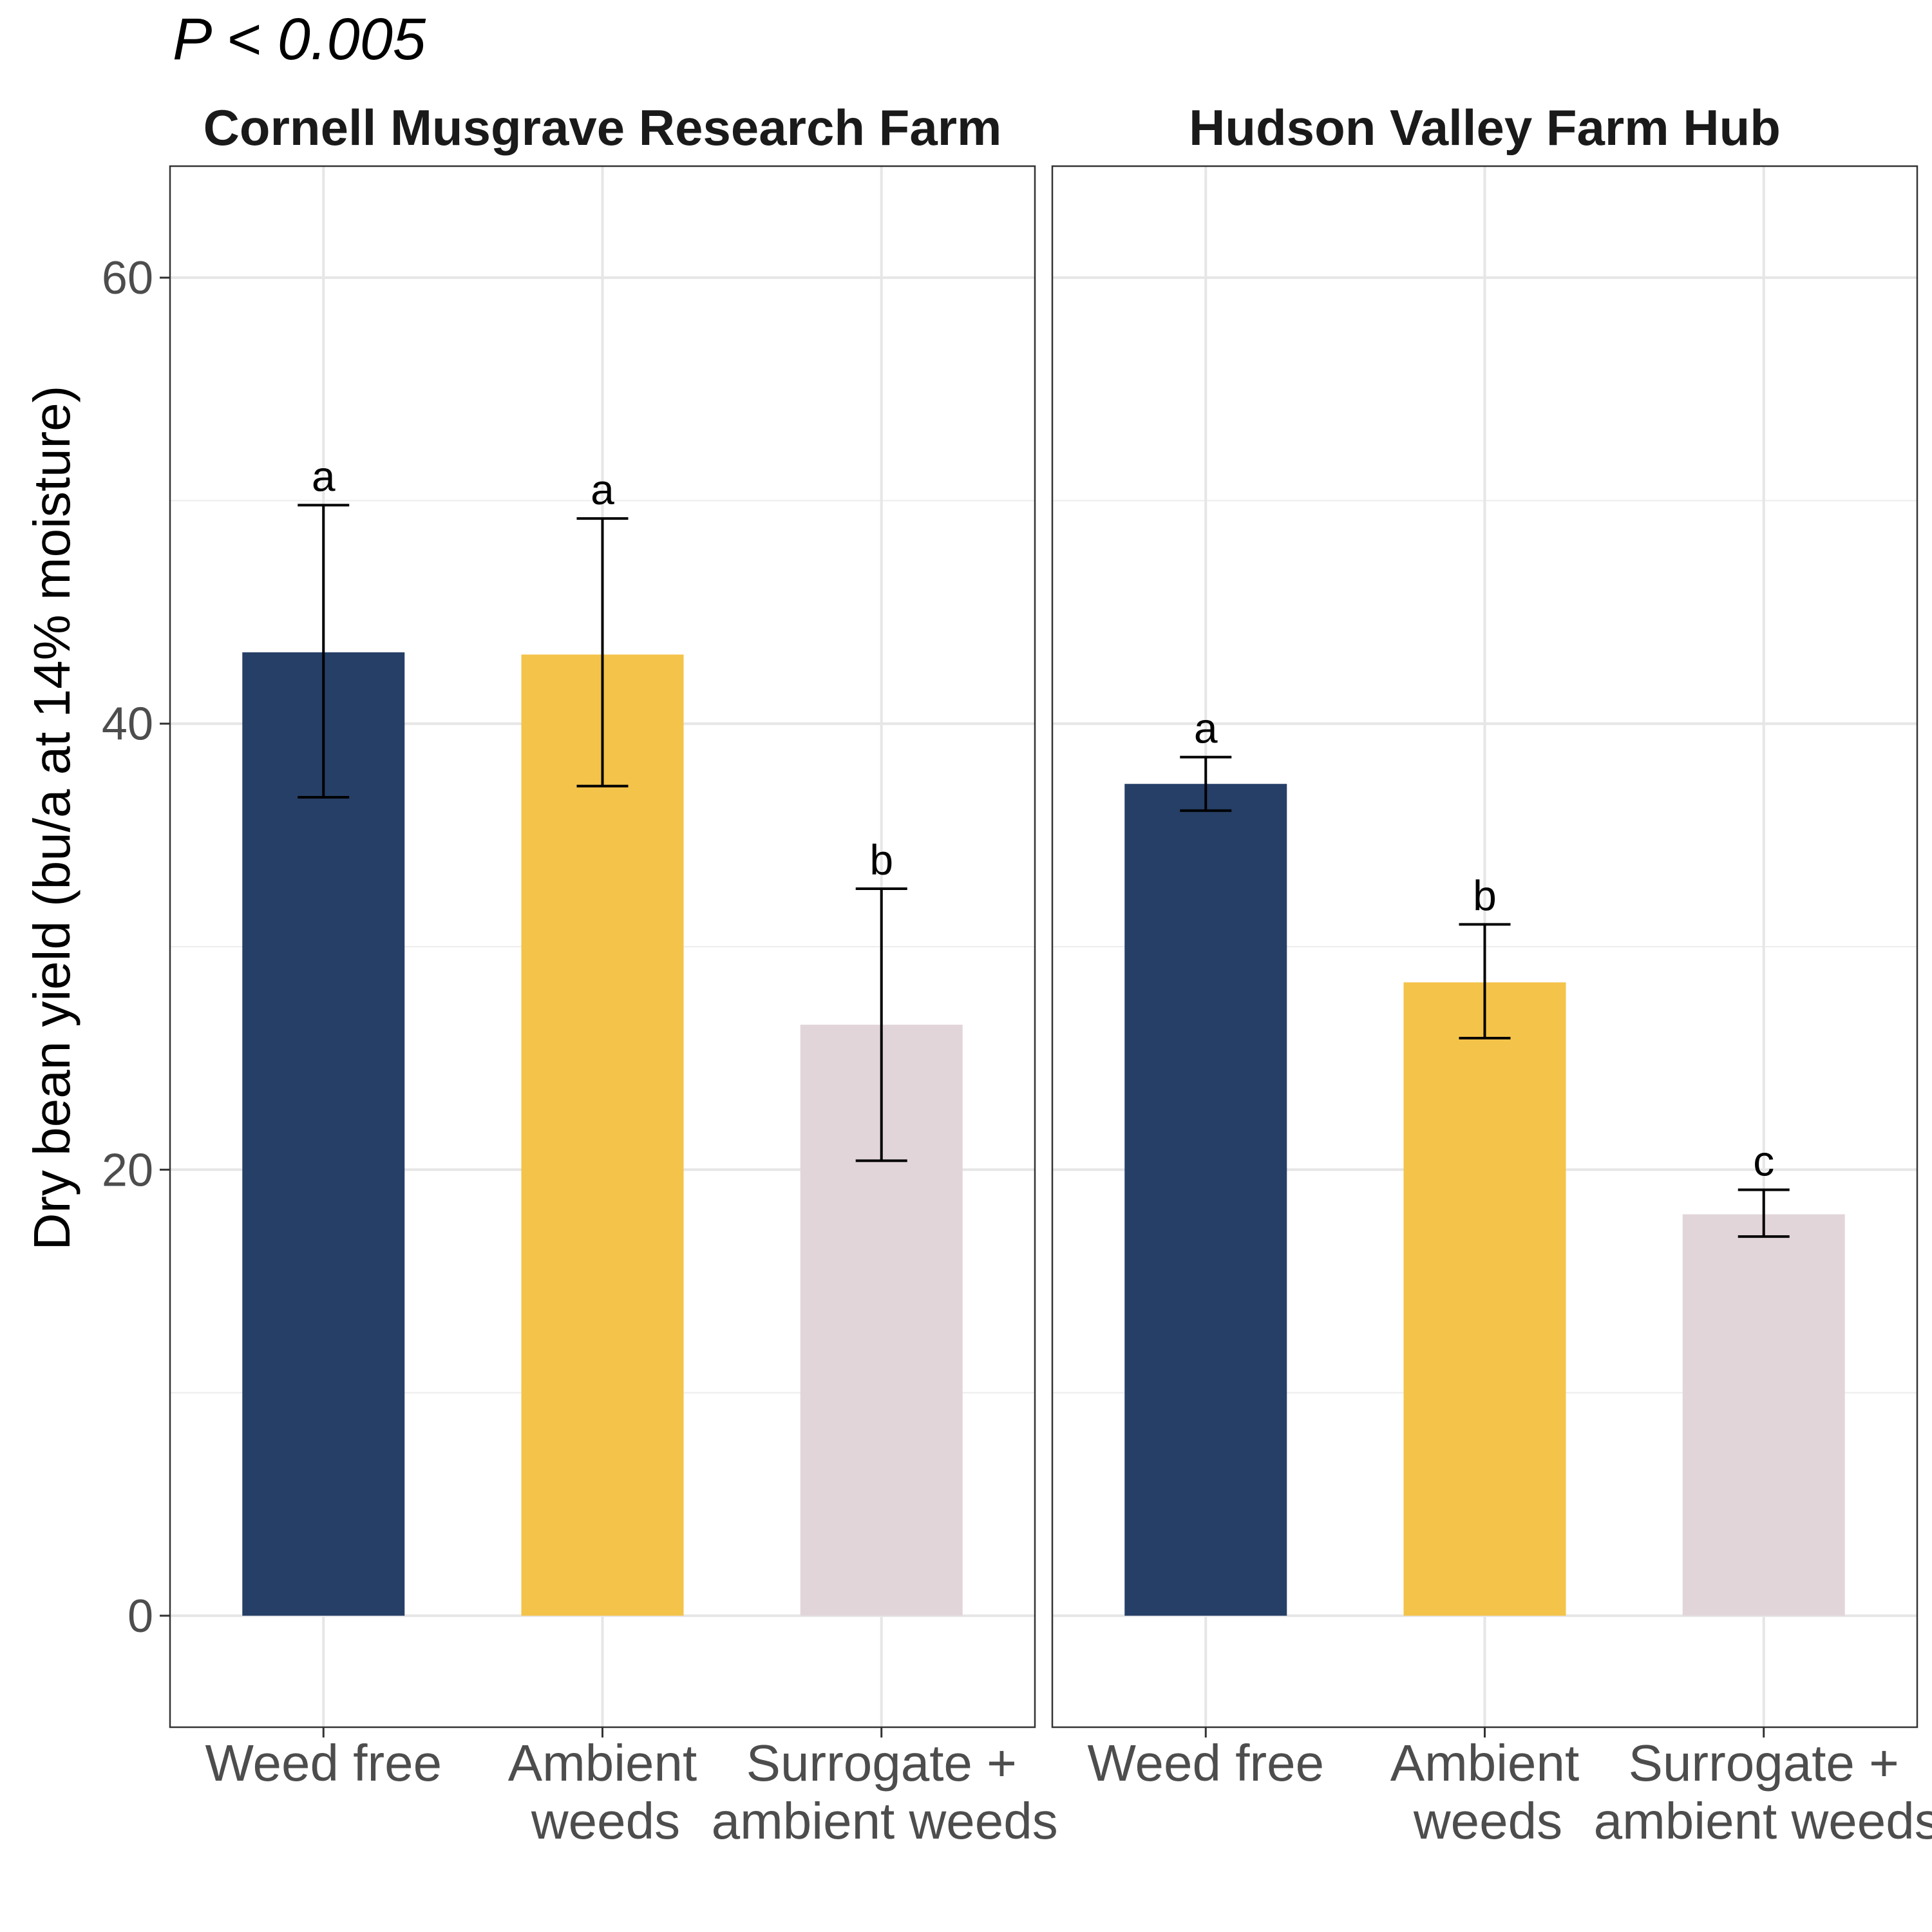 Image resolution: width=1932 pixels, height=1932 pixels. What do you see at coordinates (128, 724) in the screenshot?
I see `y-tick-label: 40` at bounding box center [128, 724].